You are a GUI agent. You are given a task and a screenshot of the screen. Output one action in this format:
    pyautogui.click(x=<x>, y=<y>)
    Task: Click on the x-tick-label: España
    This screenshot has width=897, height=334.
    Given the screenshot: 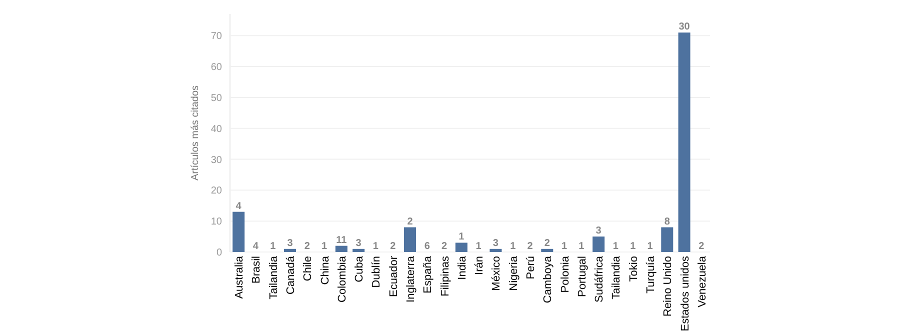 What is the action you would take?
    pyautogui.click(x=428, y=274)
    